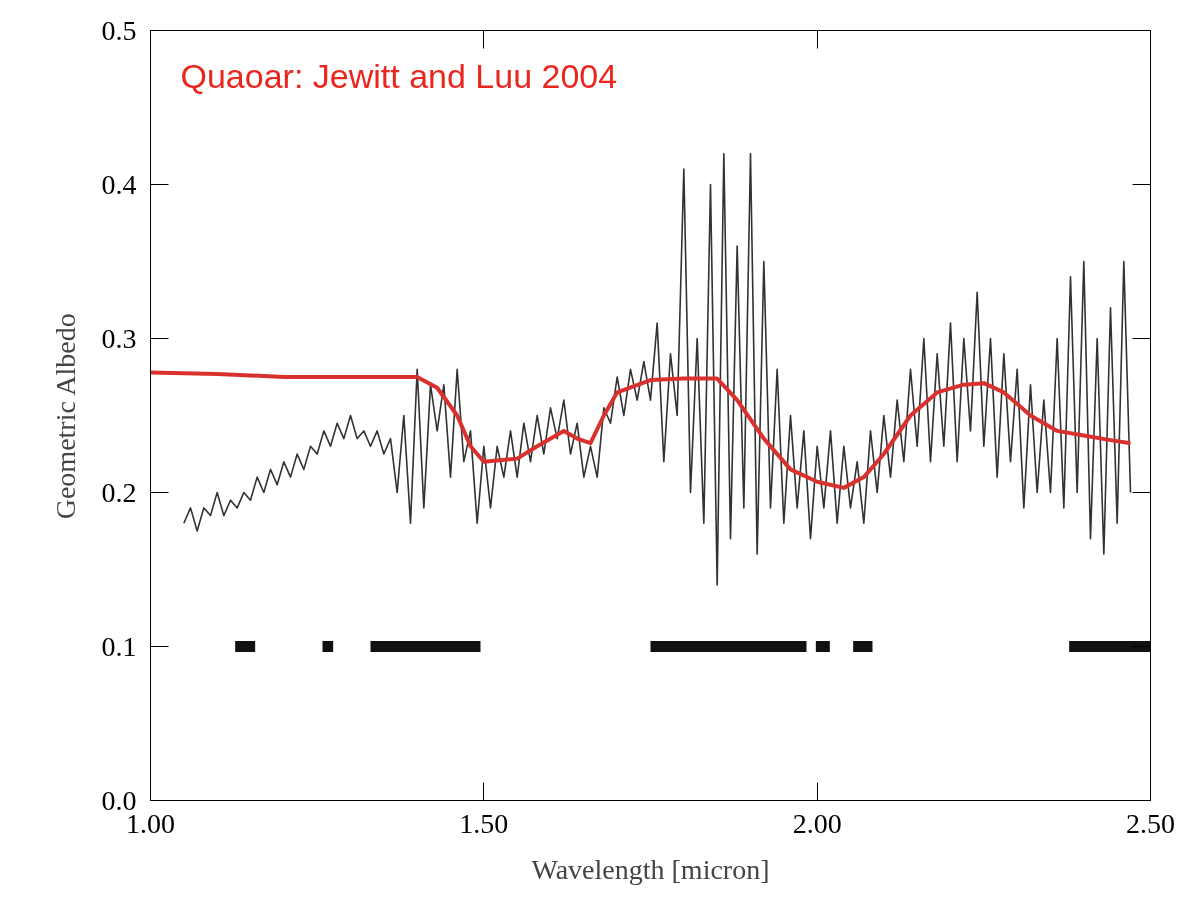 Image resolution: width=1197 pixels, height=916 pixels. I want to click on y-tick-label: 0.1, so click(119, 646).